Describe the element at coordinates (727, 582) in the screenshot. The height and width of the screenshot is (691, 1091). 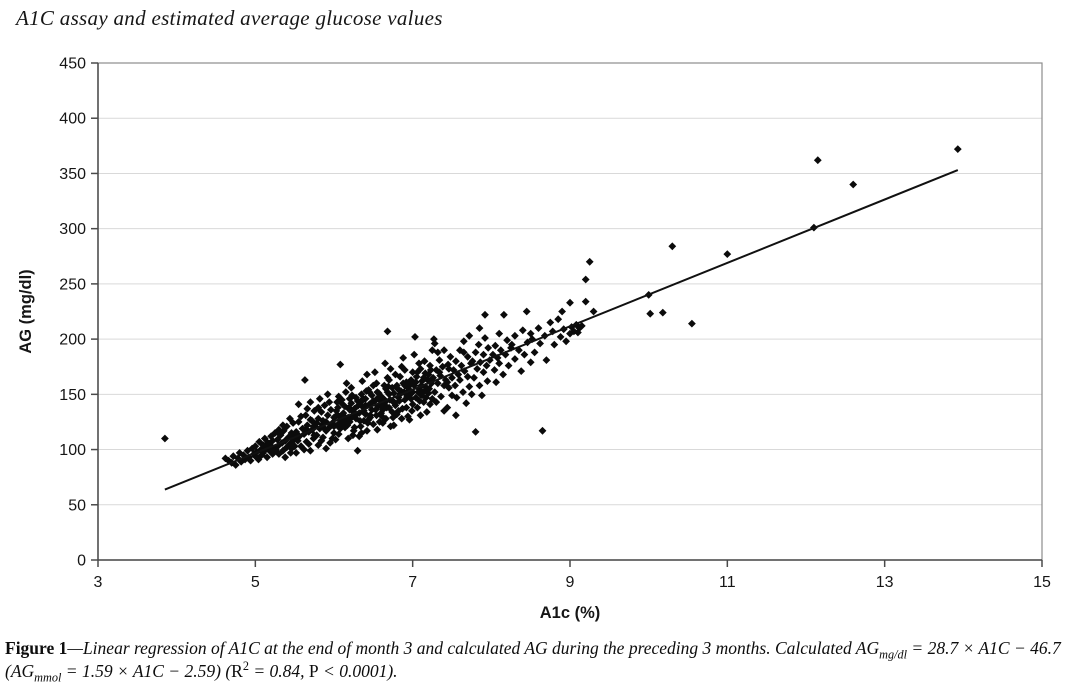
I see `svg-text: 11` at that location.